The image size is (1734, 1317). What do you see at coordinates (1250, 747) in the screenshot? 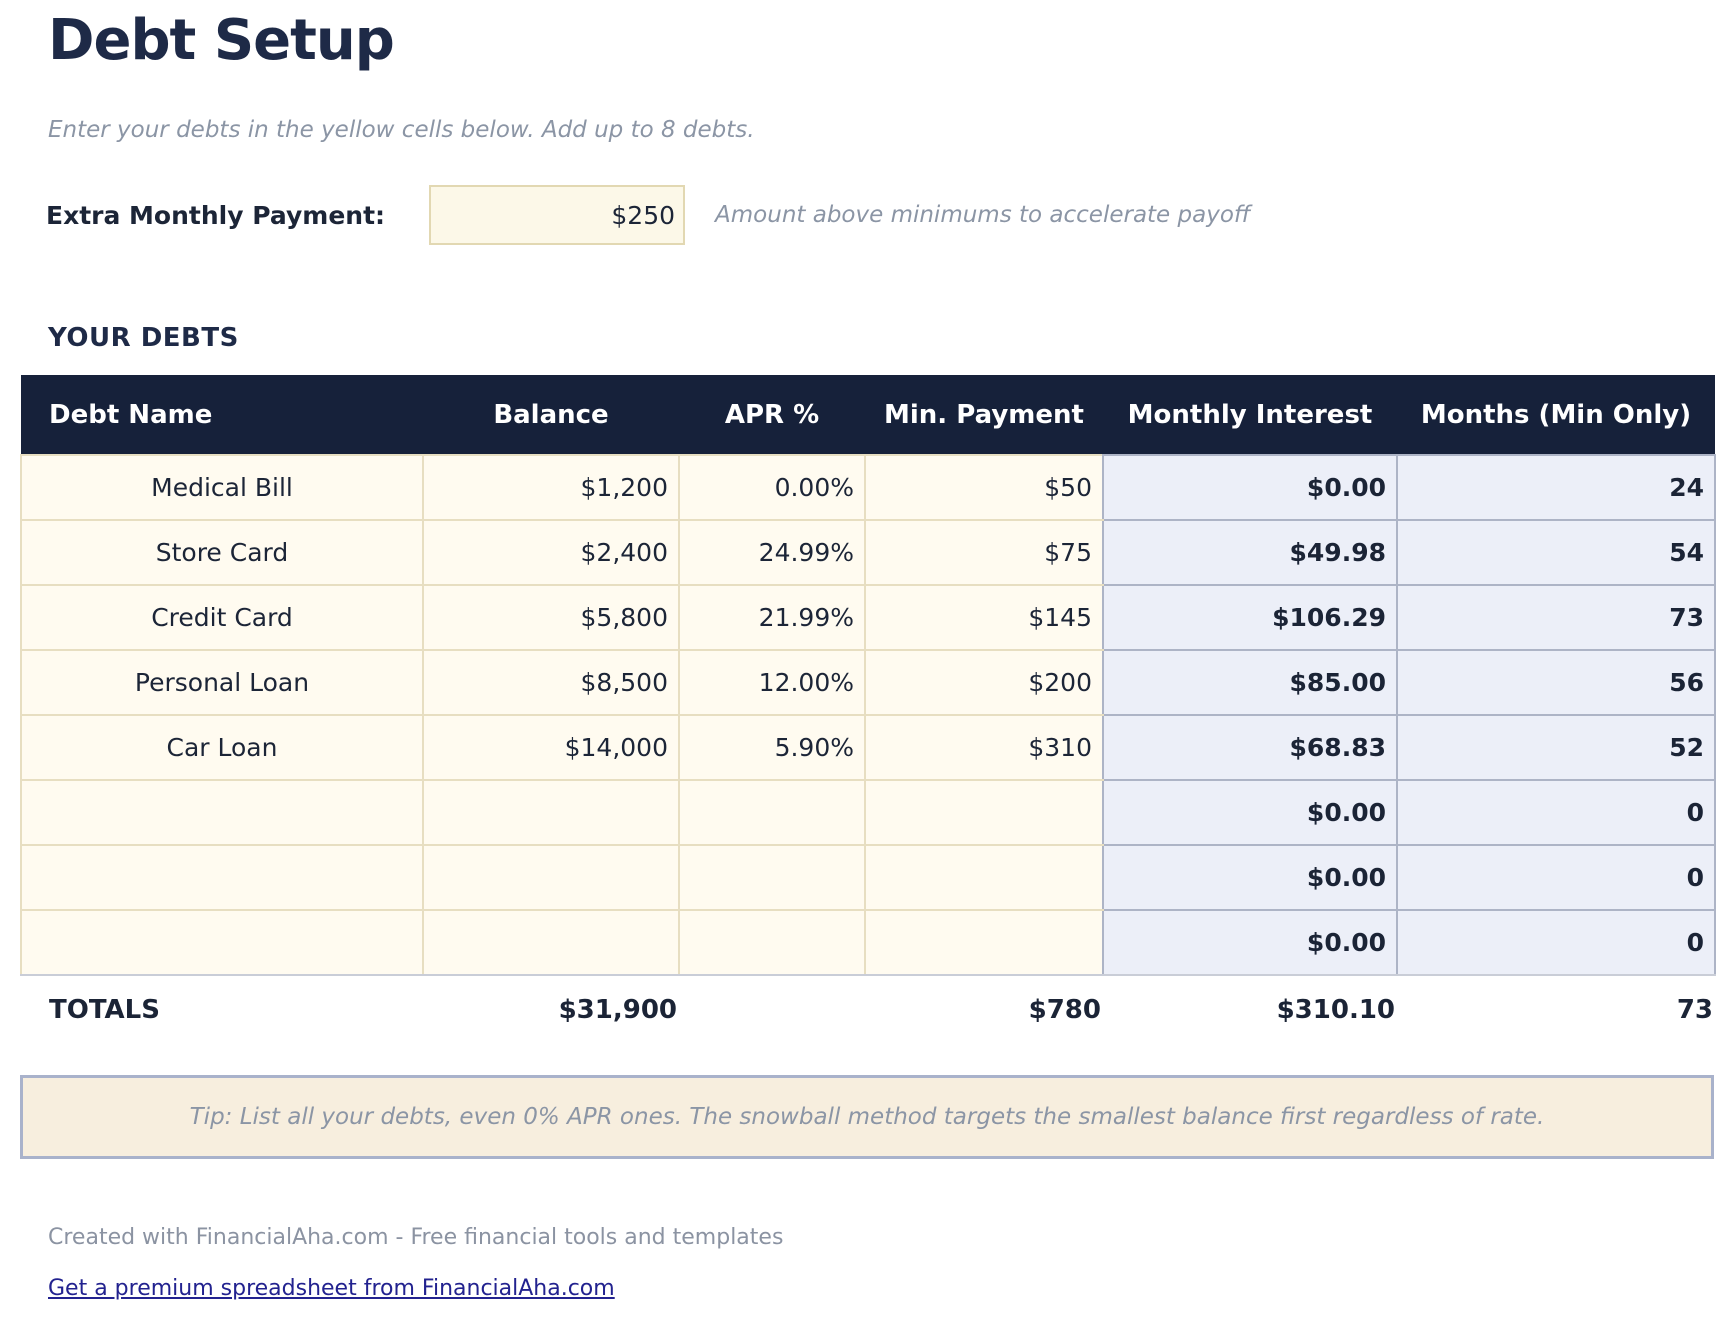
I see `monthly-interest-cell: $68.83` at bounding box center [1250, 747].